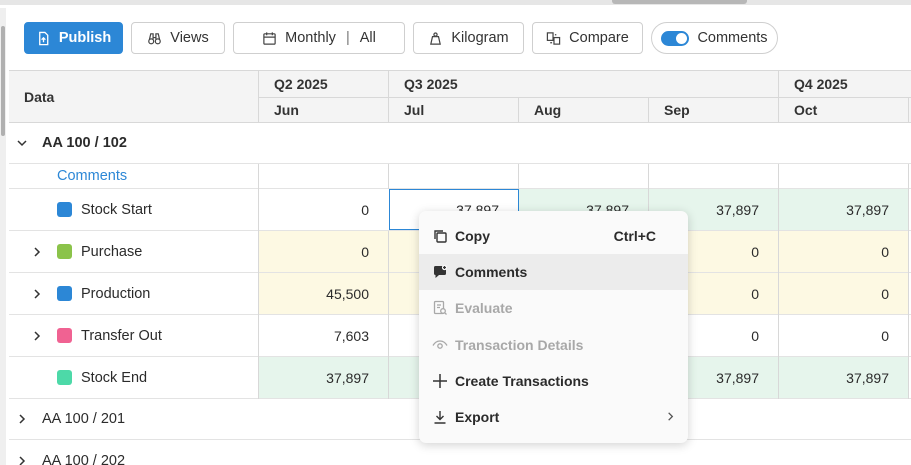 The width and height of the screenshot is (911, 465). I want to click on compare-button: Compare, so click(587, 38).